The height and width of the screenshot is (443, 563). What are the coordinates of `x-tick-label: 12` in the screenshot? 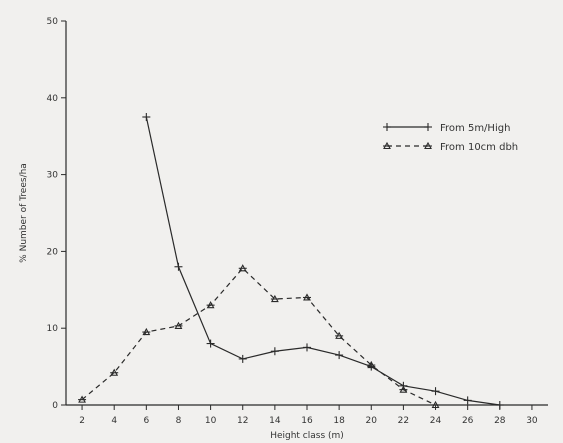 It's located at (242, 421).